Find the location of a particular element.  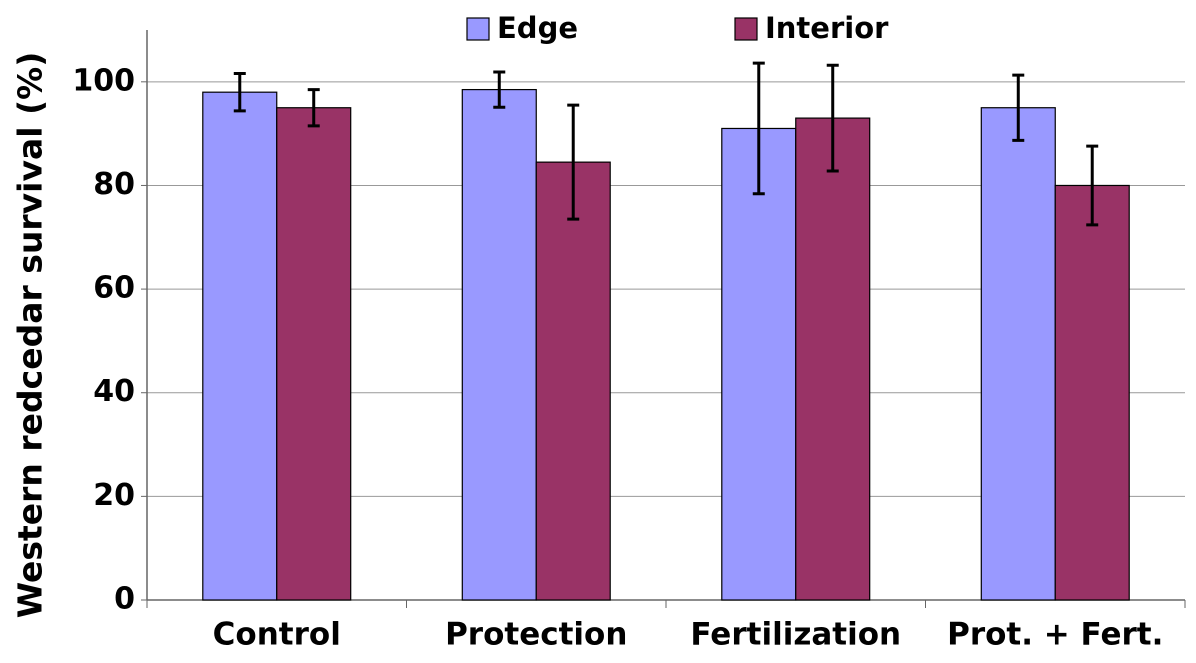

y-tick-label: 20 is located at coordinates (114, 495).